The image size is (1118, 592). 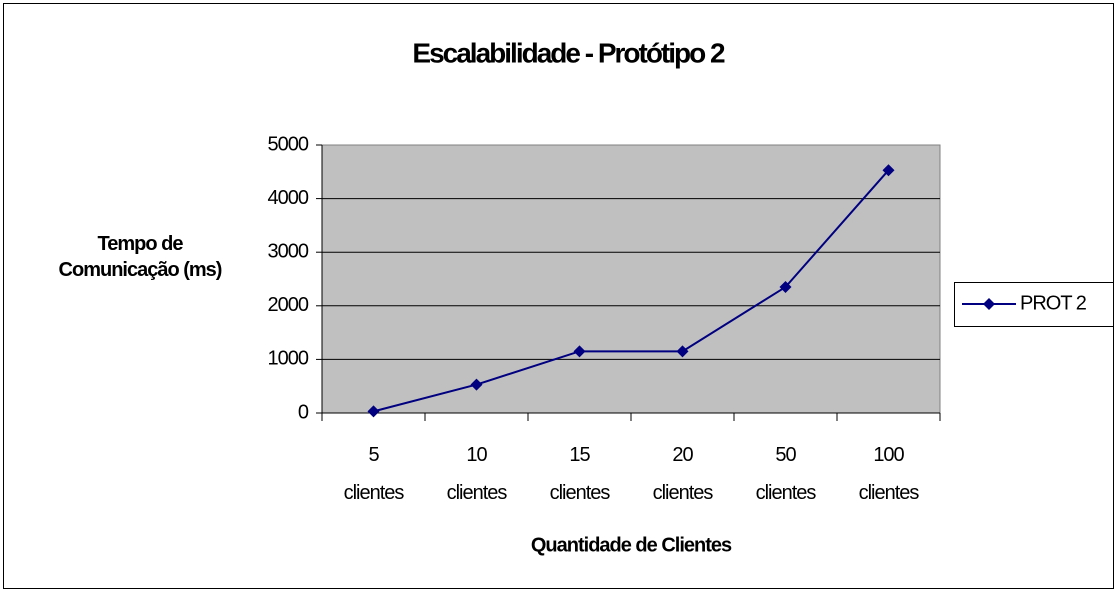 What do you see at coordinates (568, 52) in the screenshot?
I see `chart-title: Escalabilidade - Protótipo 2` at bounding box center [568, 52].